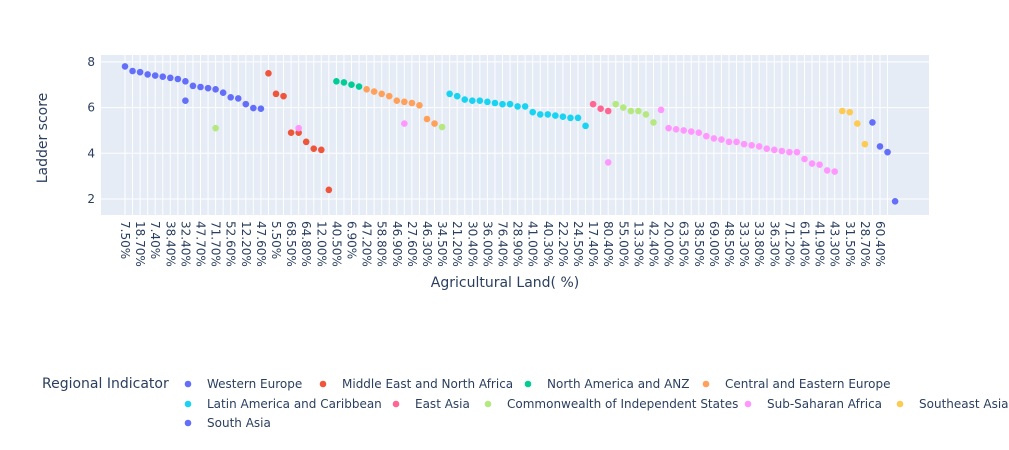 This screenshot has height=450, width=1009. I want to click on x-tick-label: 63.50%, so click(684, 244).